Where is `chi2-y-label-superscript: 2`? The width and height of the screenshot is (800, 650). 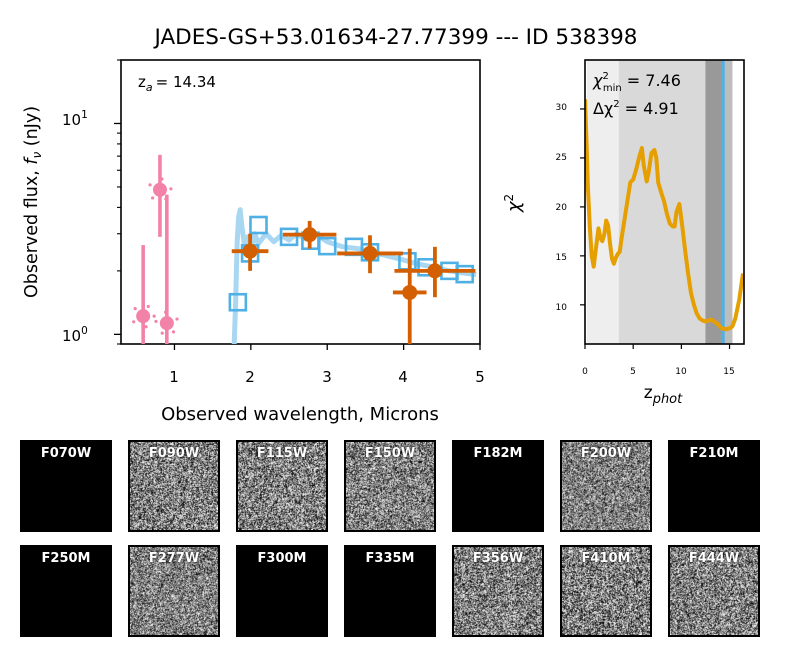 chi2-y-label-superscript: 2 is located at coordinates (509, 198).